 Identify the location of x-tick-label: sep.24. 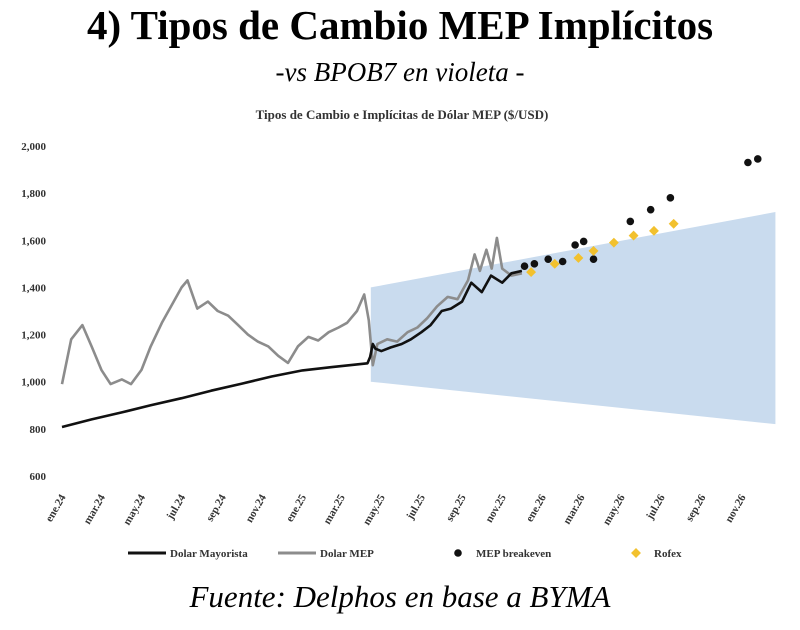
(216, 508).